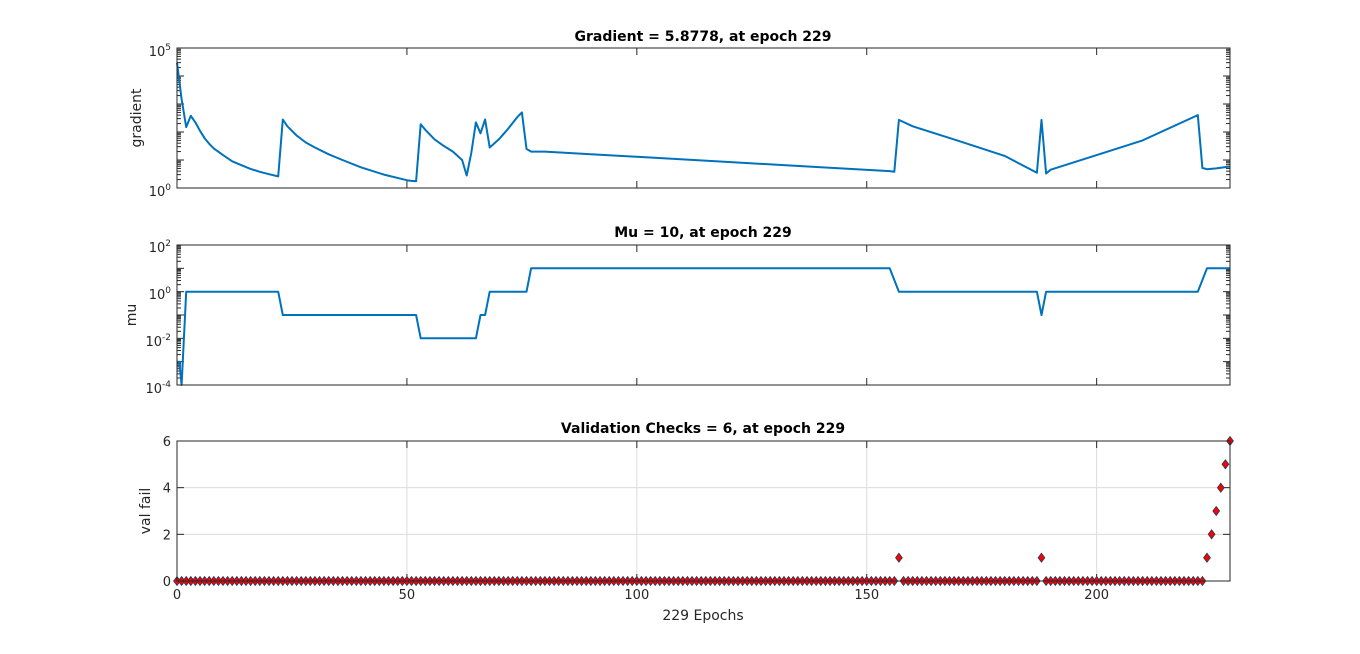 This screenshot has height=654, width=1360. What do you see at coordinates (160, 191) in the screenshot?
I see `gradient-ytick-label-low: 100` at bounding box center [160, 191].